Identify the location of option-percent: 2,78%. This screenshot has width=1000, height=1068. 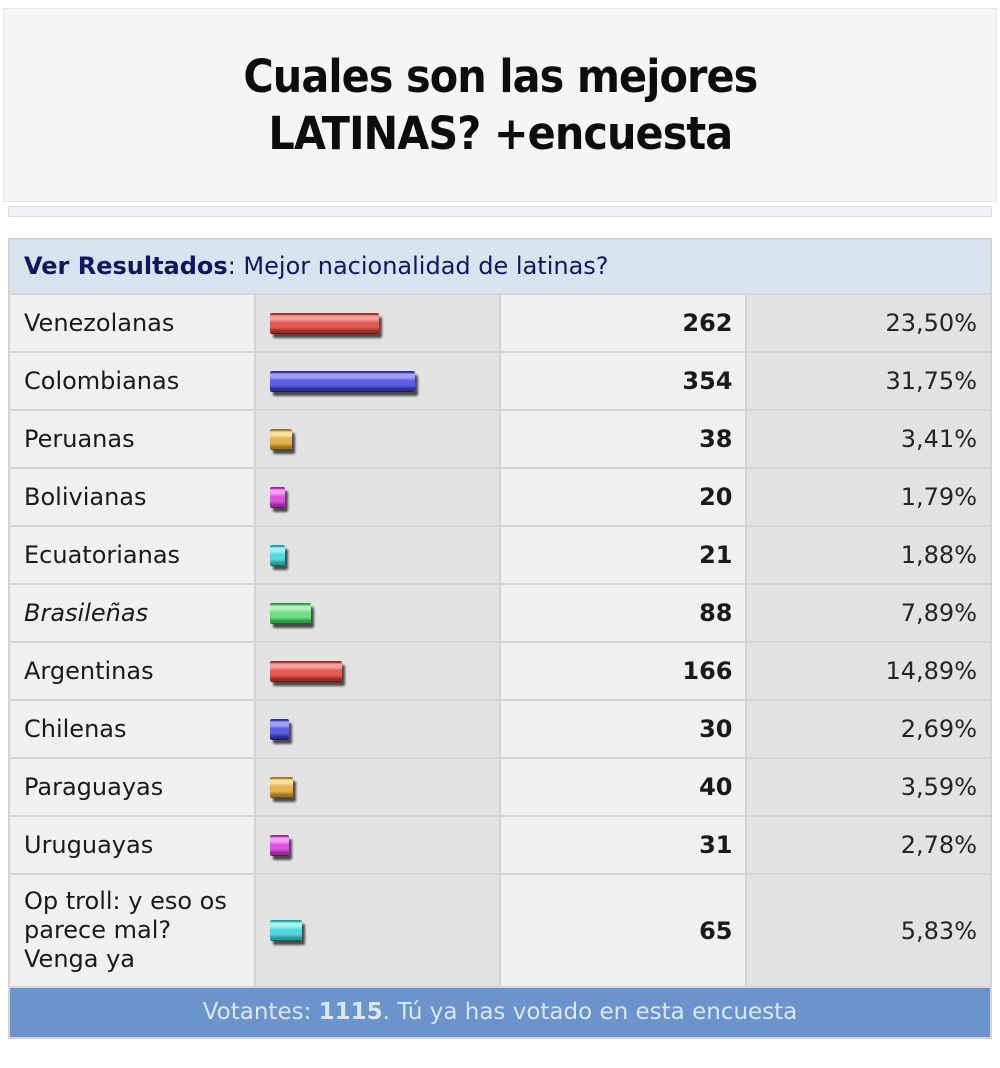
(868, 845).